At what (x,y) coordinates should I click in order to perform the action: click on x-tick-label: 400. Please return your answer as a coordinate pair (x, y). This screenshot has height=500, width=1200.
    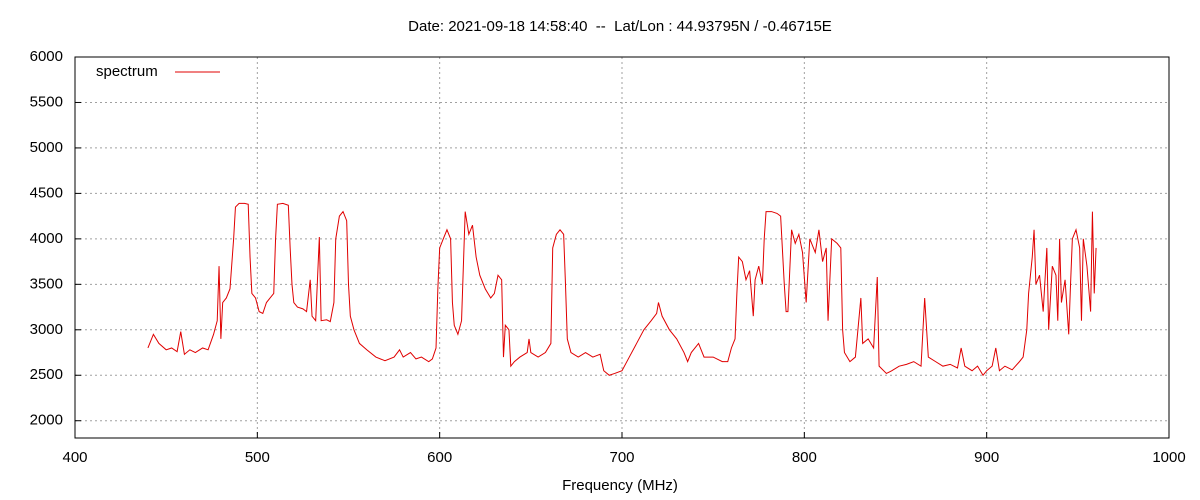
    Looking at the image, I should click on (74, 457).